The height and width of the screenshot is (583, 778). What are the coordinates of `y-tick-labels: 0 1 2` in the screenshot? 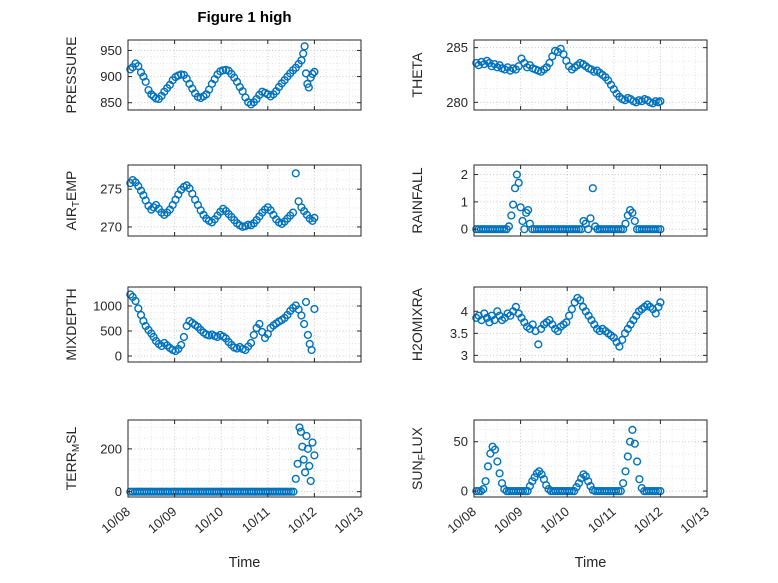 It's located at (464, 202).